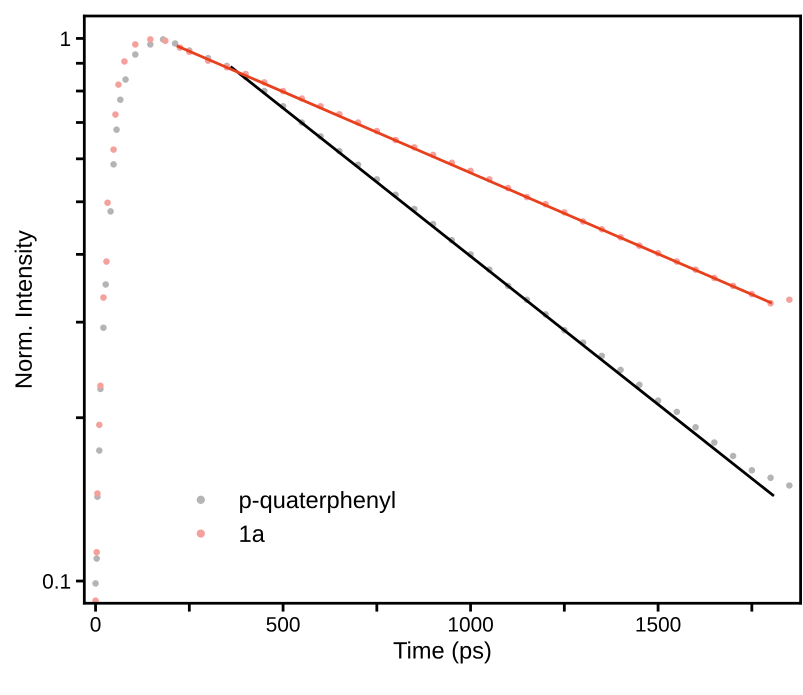 This screenshot has width=803, height=695. What do you see at coordinates (442, 652) in the screenshot?
I see `x-axis-title: Time (ps)` at bounding box center [442, 652].